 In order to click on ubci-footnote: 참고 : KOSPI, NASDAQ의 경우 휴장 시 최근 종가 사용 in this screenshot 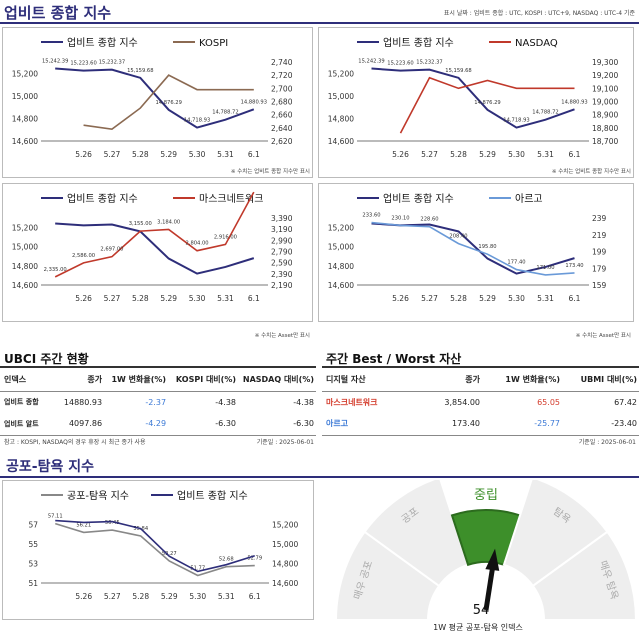, I will do `click(75, 442)`.